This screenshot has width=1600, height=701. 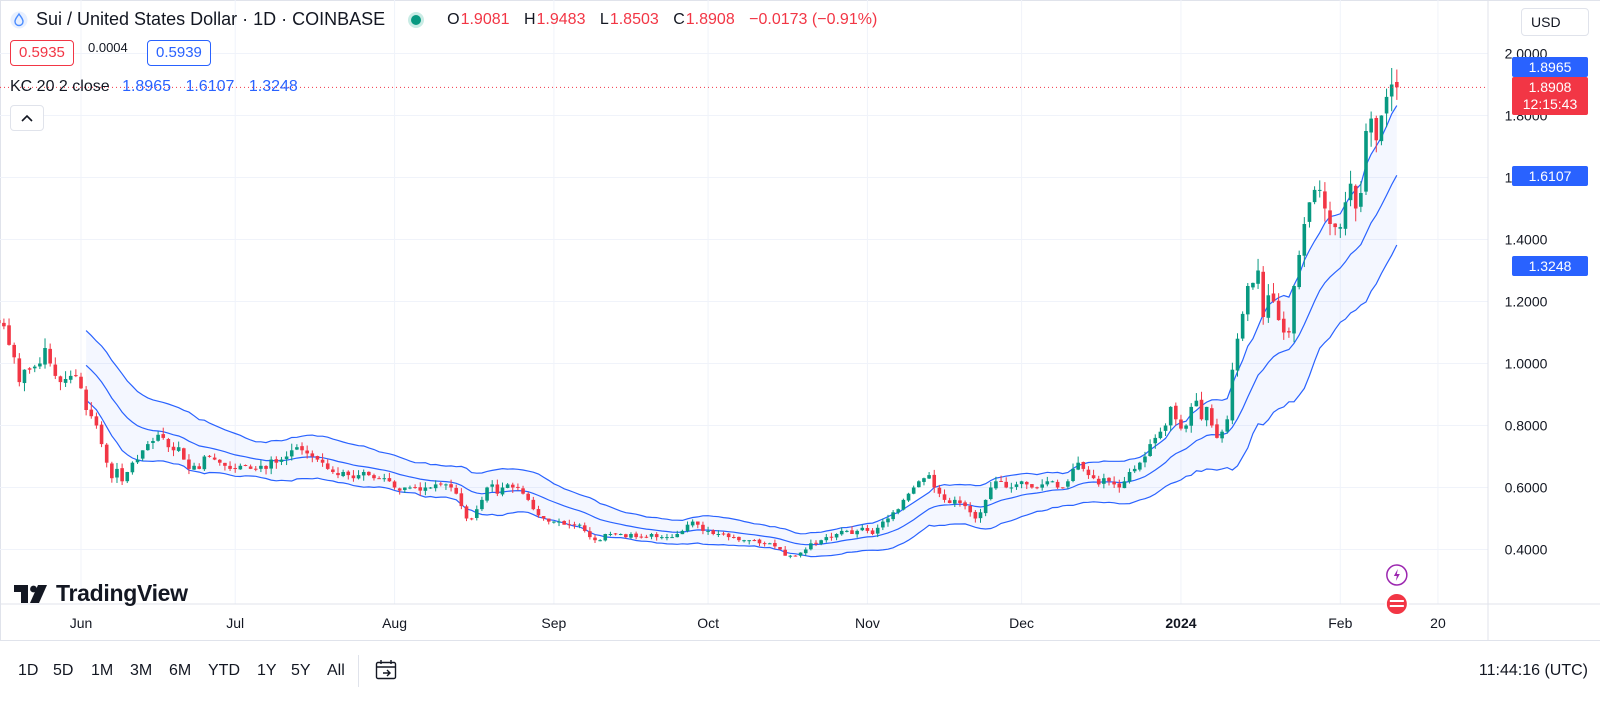 I want to click on range-6m-button: 6M, so click(x=180, y=670).